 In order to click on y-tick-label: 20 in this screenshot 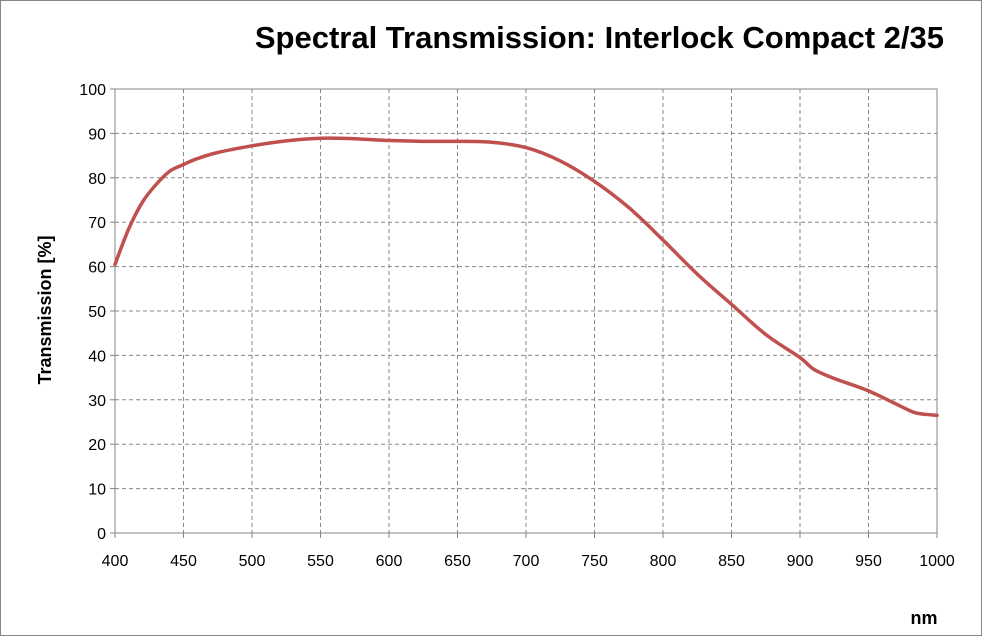, I will do `click(97, 445)`.